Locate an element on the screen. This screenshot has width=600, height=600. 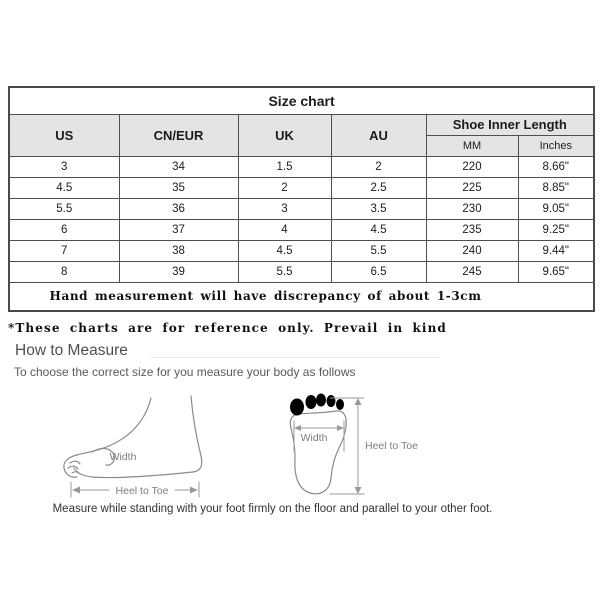
size-cell: 3.5 is located at coordinates (378, 208).